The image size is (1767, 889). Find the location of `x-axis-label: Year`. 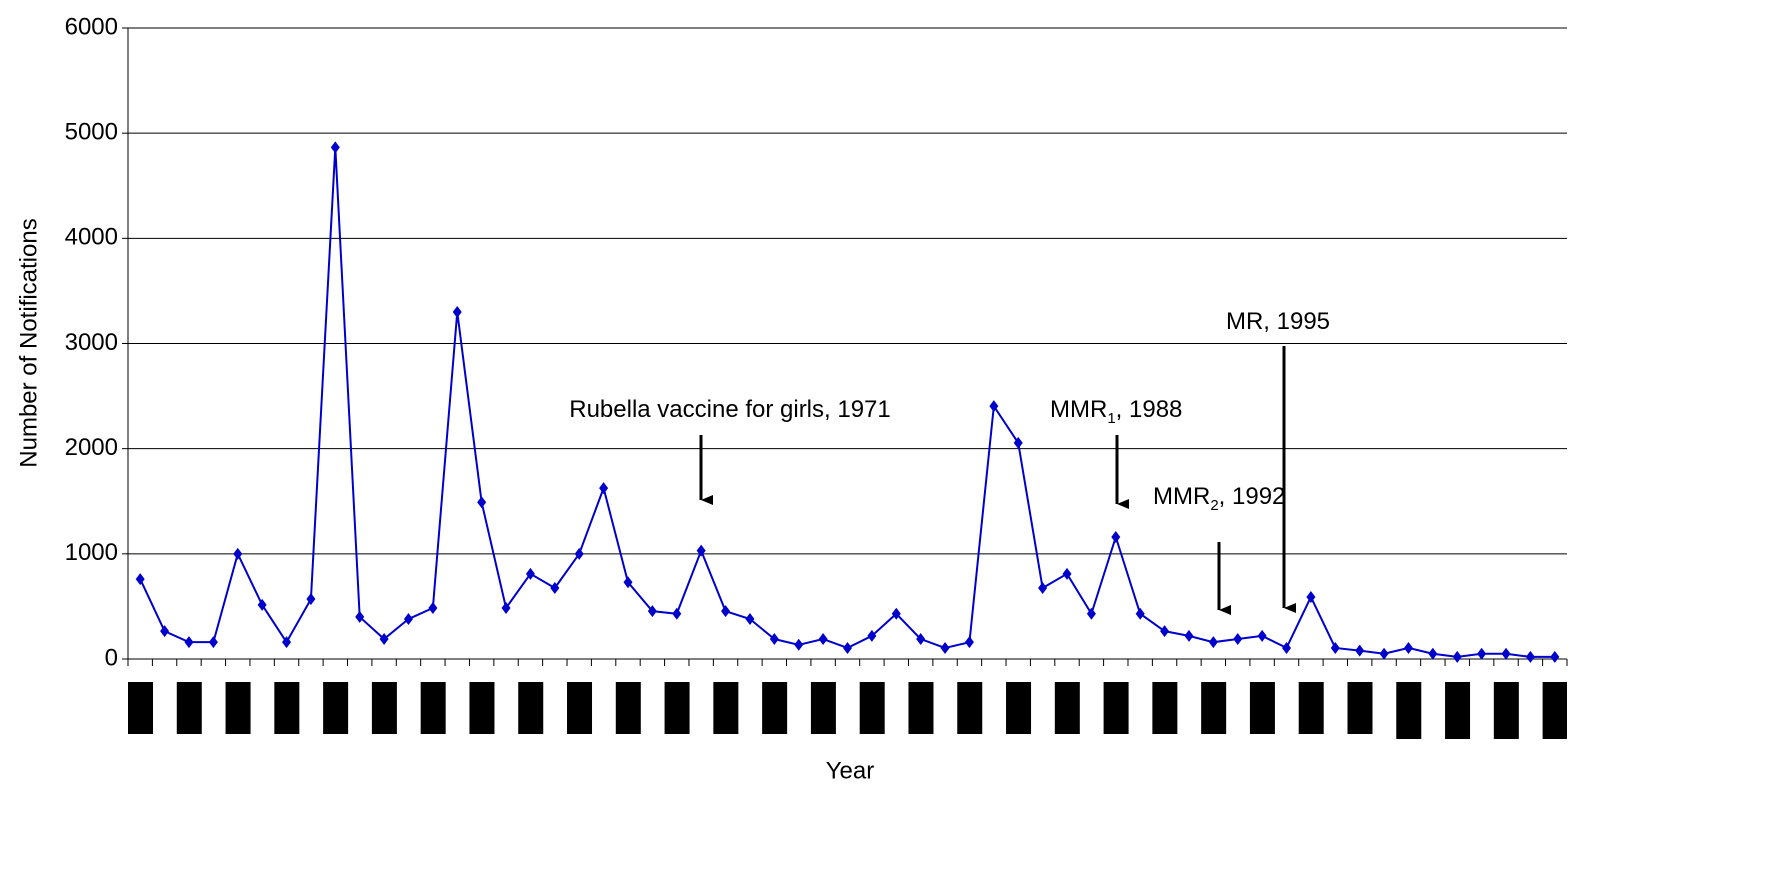

x-axis-label: Year is located at coordinates (850, 770).